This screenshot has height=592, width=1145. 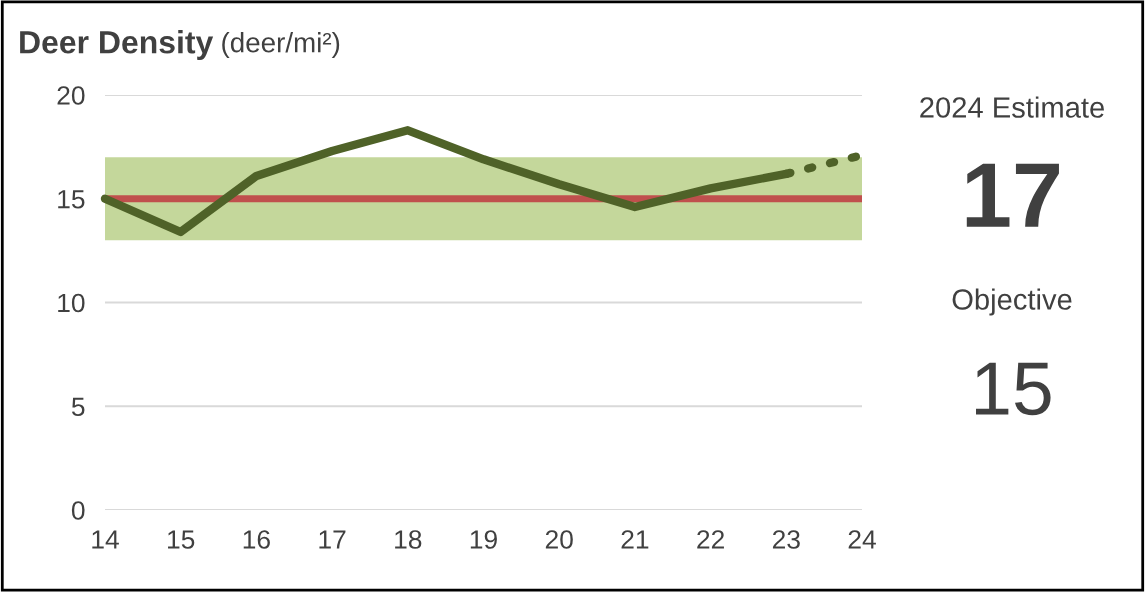 I want to click on x-tick-label: 23, so click(x=786, y=539).